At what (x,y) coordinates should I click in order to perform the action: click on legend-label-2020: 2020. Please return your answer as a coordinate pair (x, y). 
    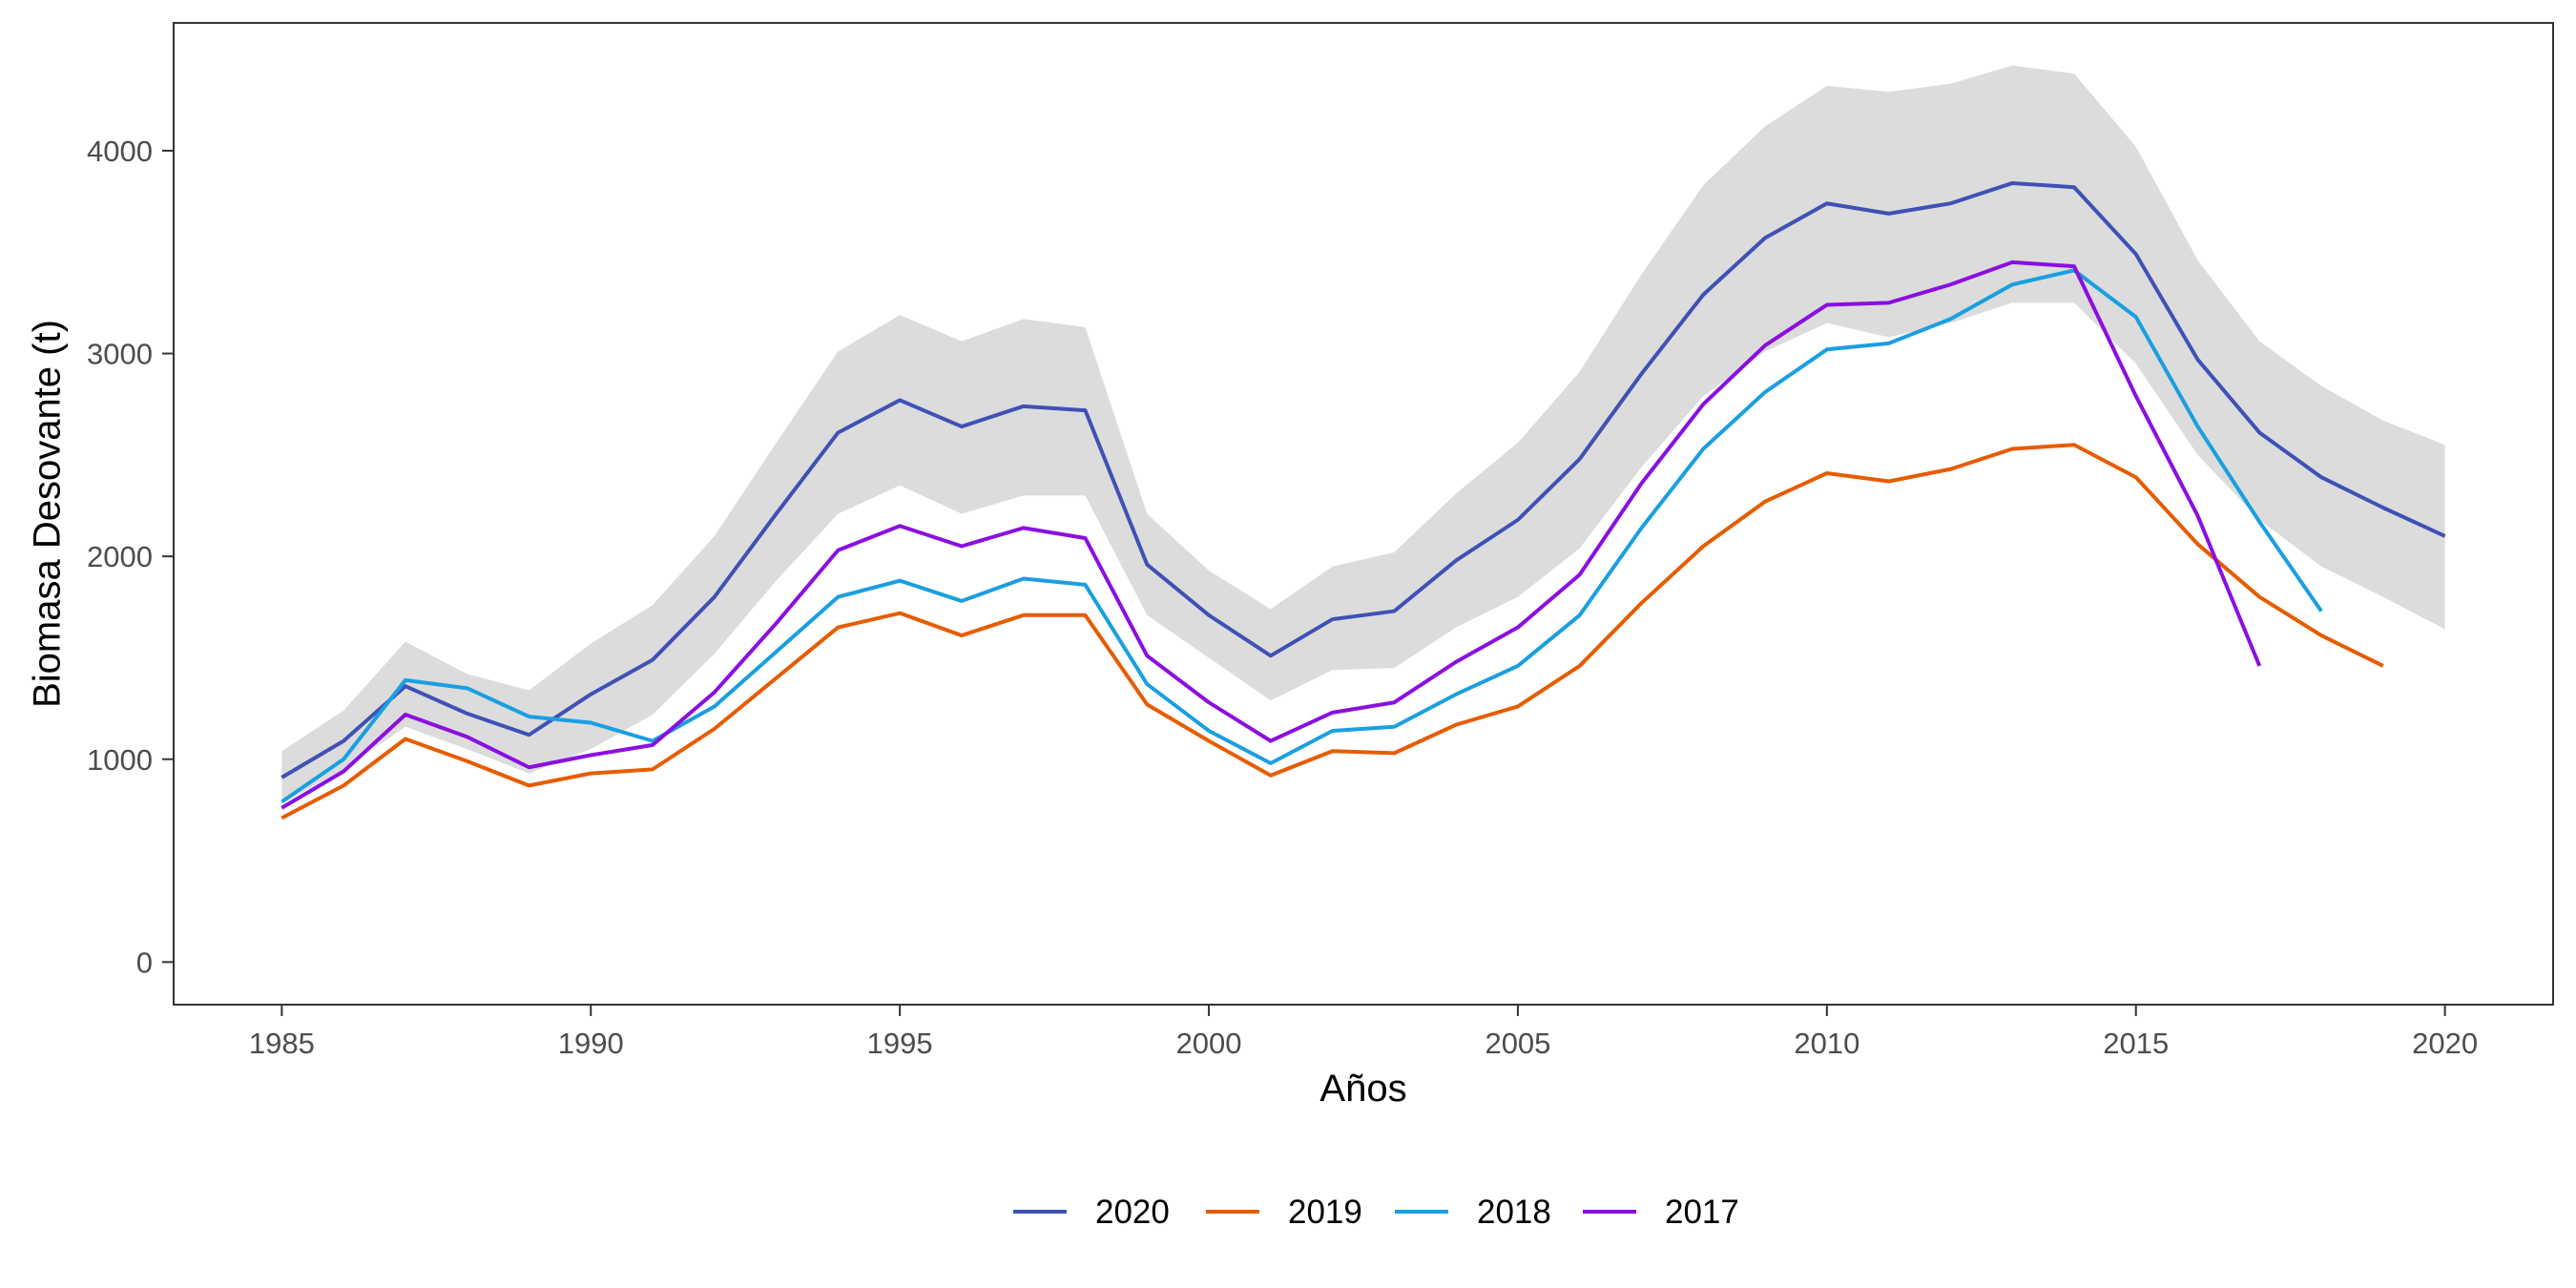
    Looking at the image, I should click on (1132, 1212).